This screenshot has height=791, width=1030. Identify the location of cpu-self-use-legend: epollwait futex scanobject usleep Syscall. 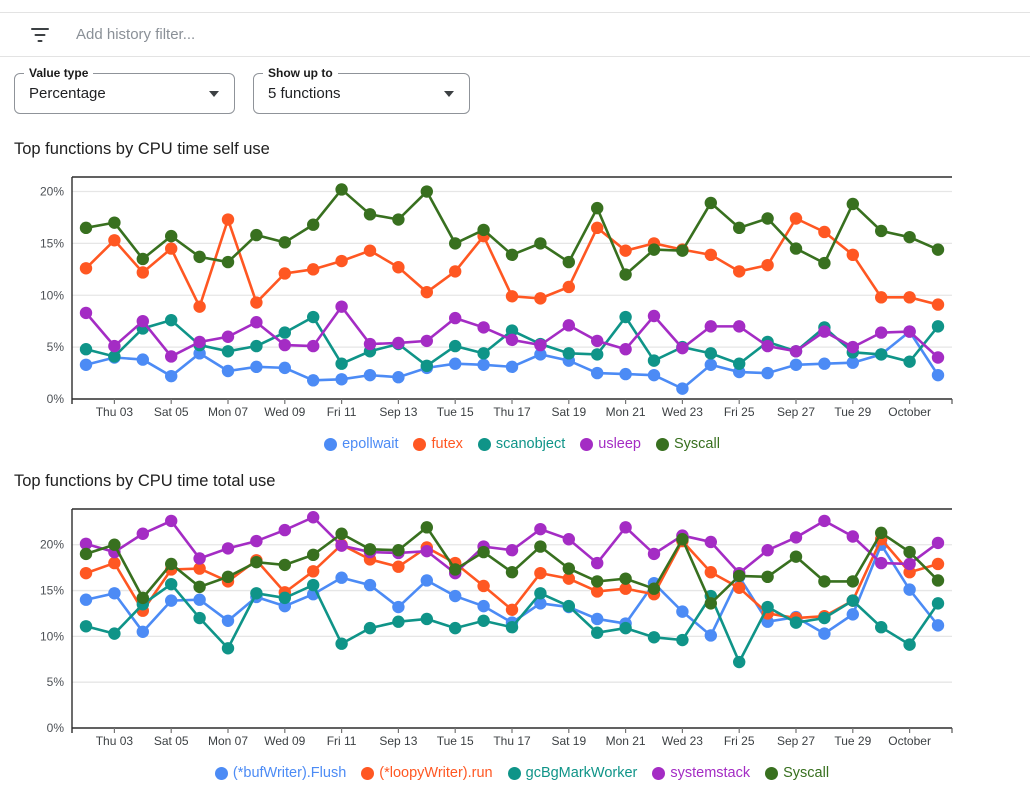
(522, 444).